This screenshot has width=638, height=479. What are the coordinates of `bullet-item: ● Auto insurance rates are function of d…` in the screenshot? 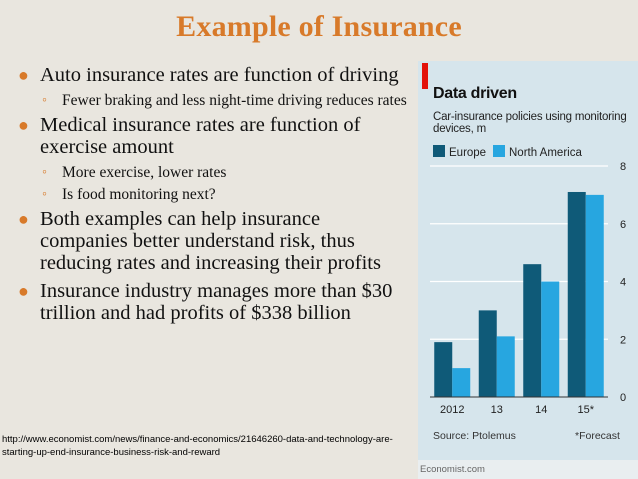 It's located at (211, 75).